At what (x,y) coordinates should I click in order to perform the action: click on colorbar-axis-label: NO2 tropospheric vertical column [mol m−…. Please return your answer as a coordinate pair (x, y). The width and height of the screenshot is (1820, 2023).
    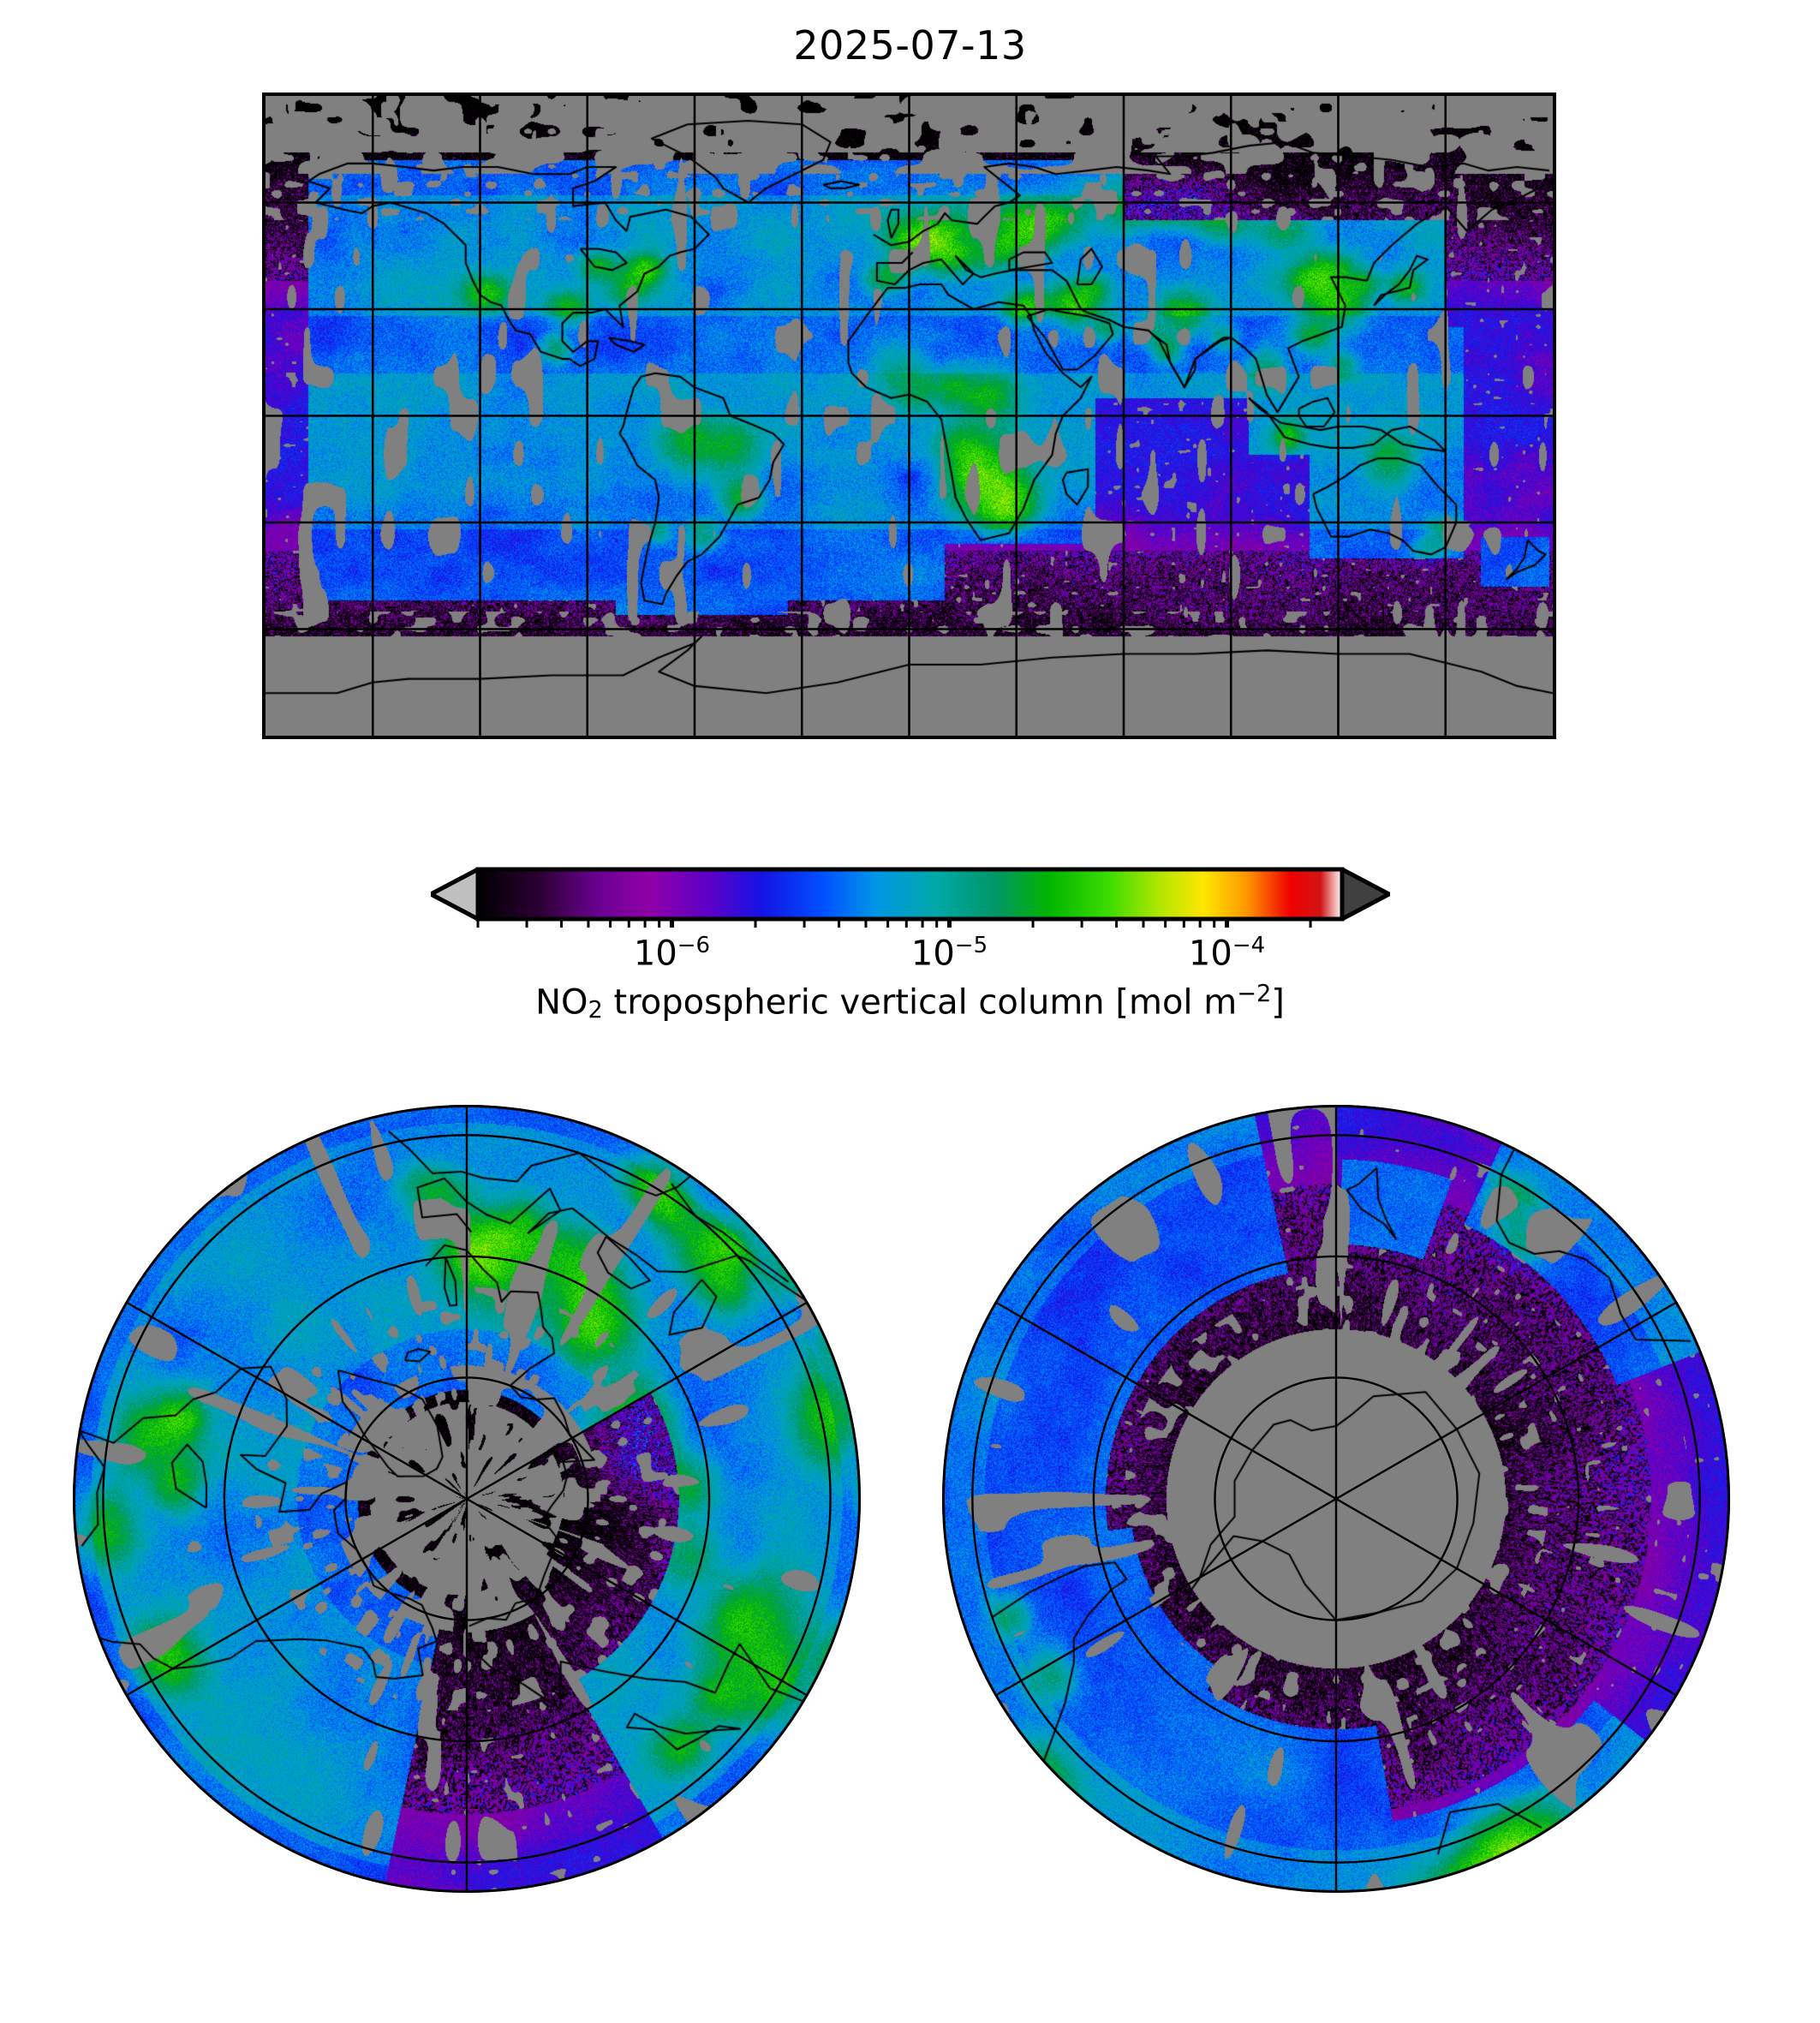
    Looking at the image, I should click on (910, 1002).